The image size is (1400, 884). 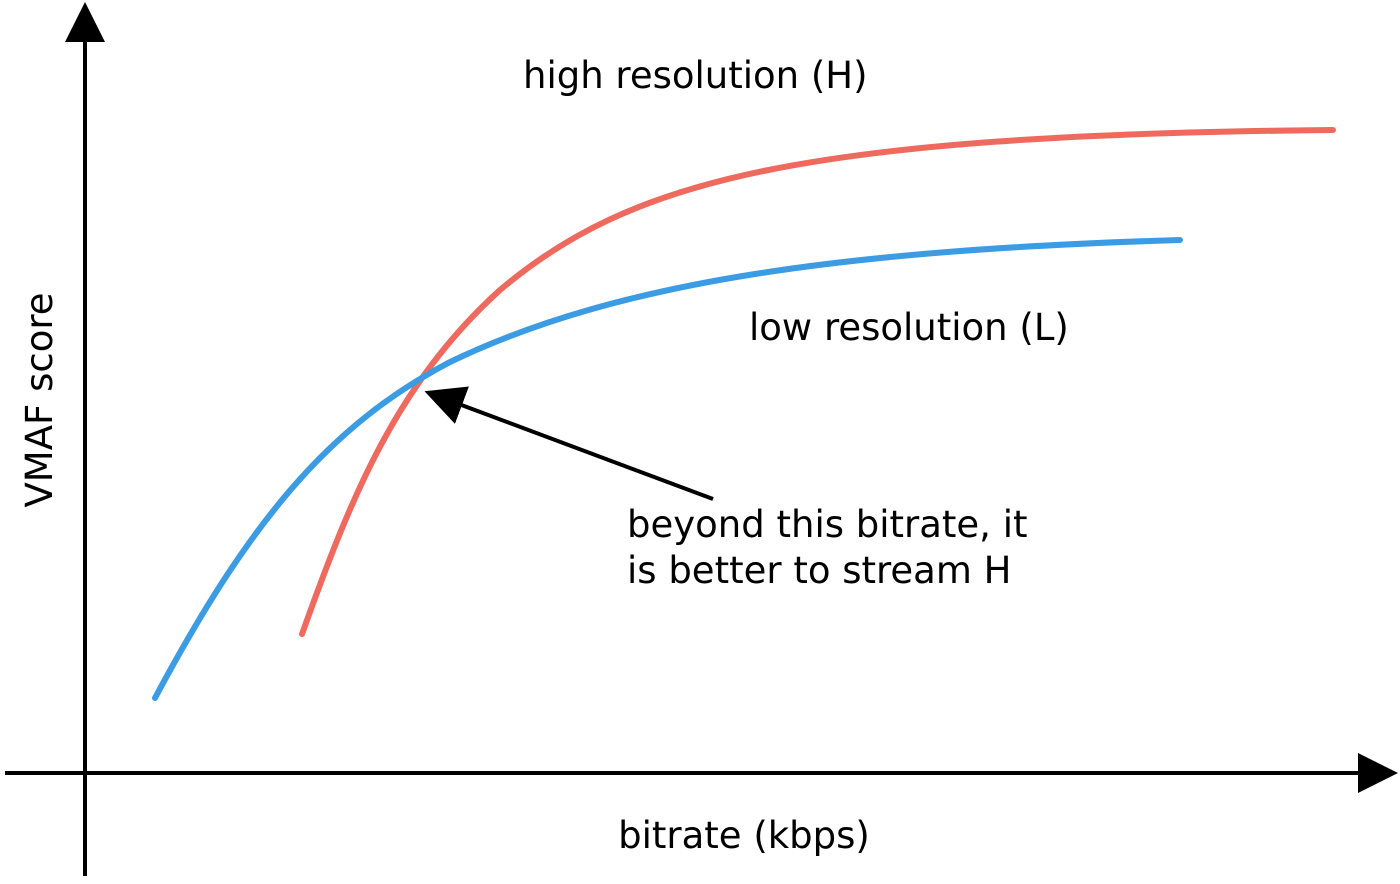 What do you see at coordinates (744, 835) in the screenshot?
I see `x-axis-label: bitrate (kbps)` at bounding box center [744, 835].